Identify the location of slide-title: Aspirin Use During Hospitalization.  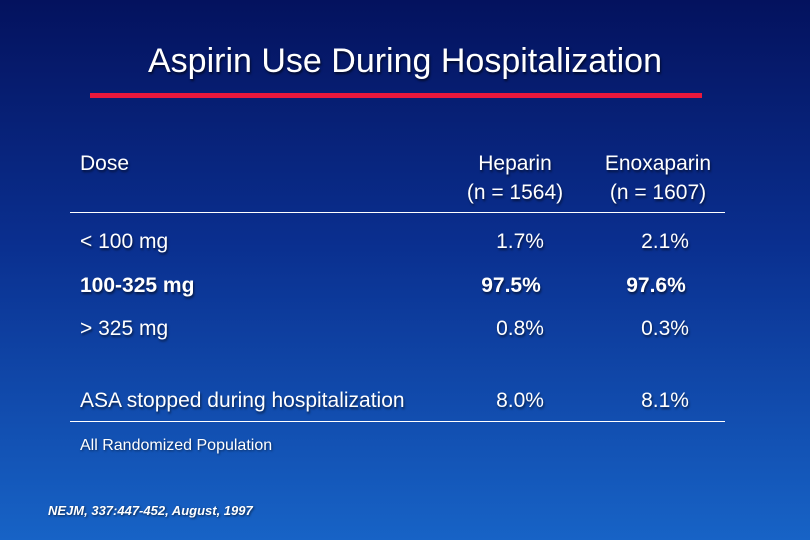
(404, 61).